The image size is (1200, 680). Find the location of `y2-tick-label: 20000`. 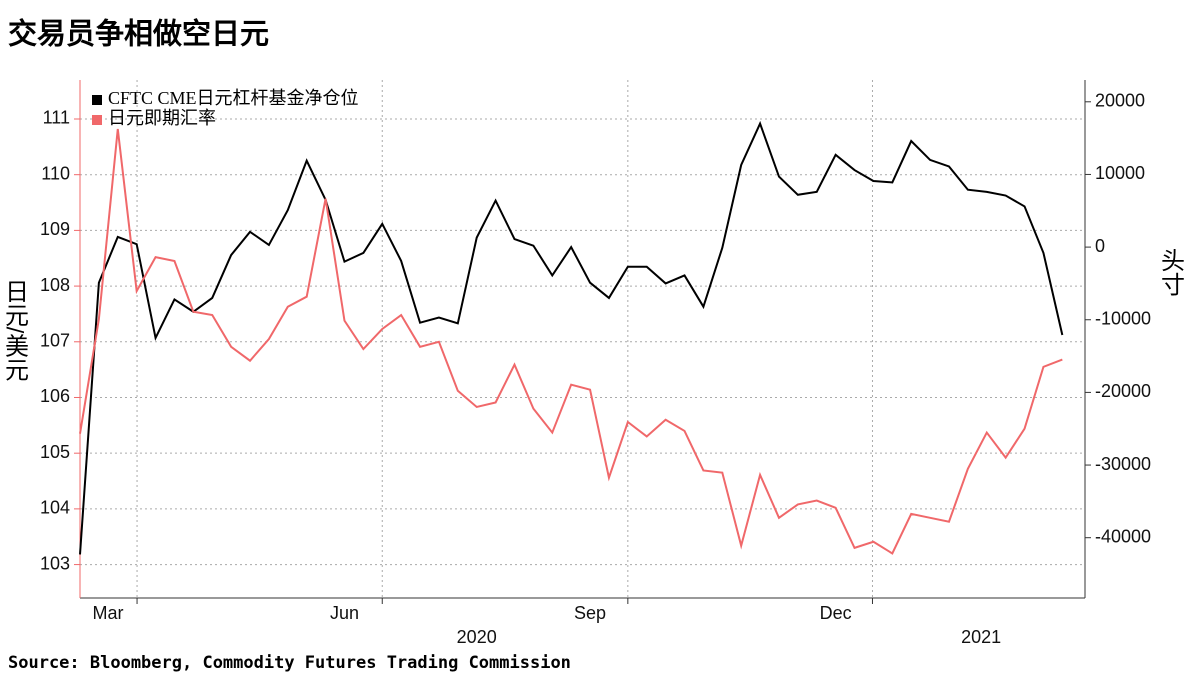

y2-tick-label: 20000 is located at coordinates (1120, 101).